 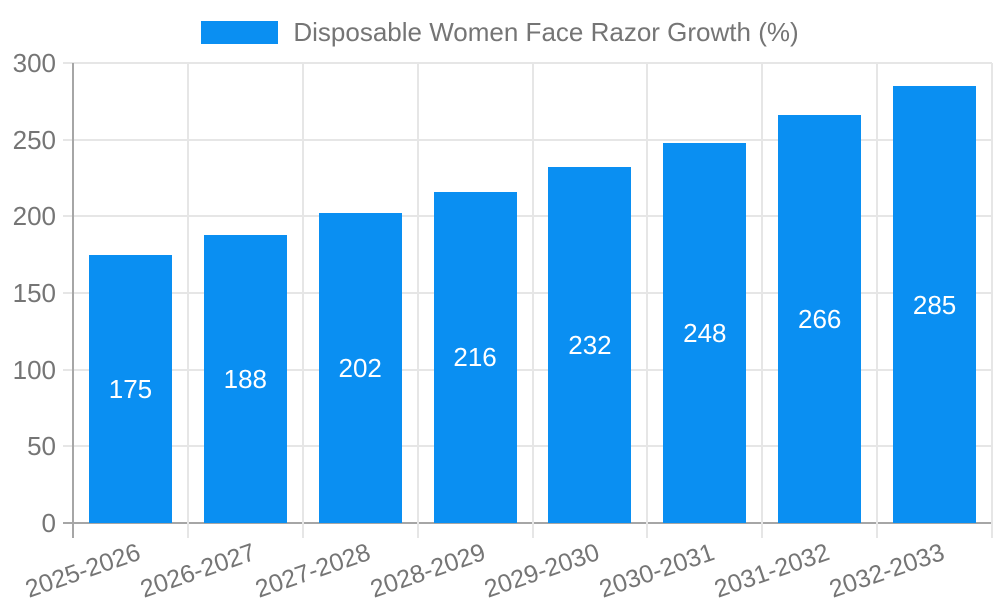 I want to click on bar-2026-2027, so click(x=245, y=378).